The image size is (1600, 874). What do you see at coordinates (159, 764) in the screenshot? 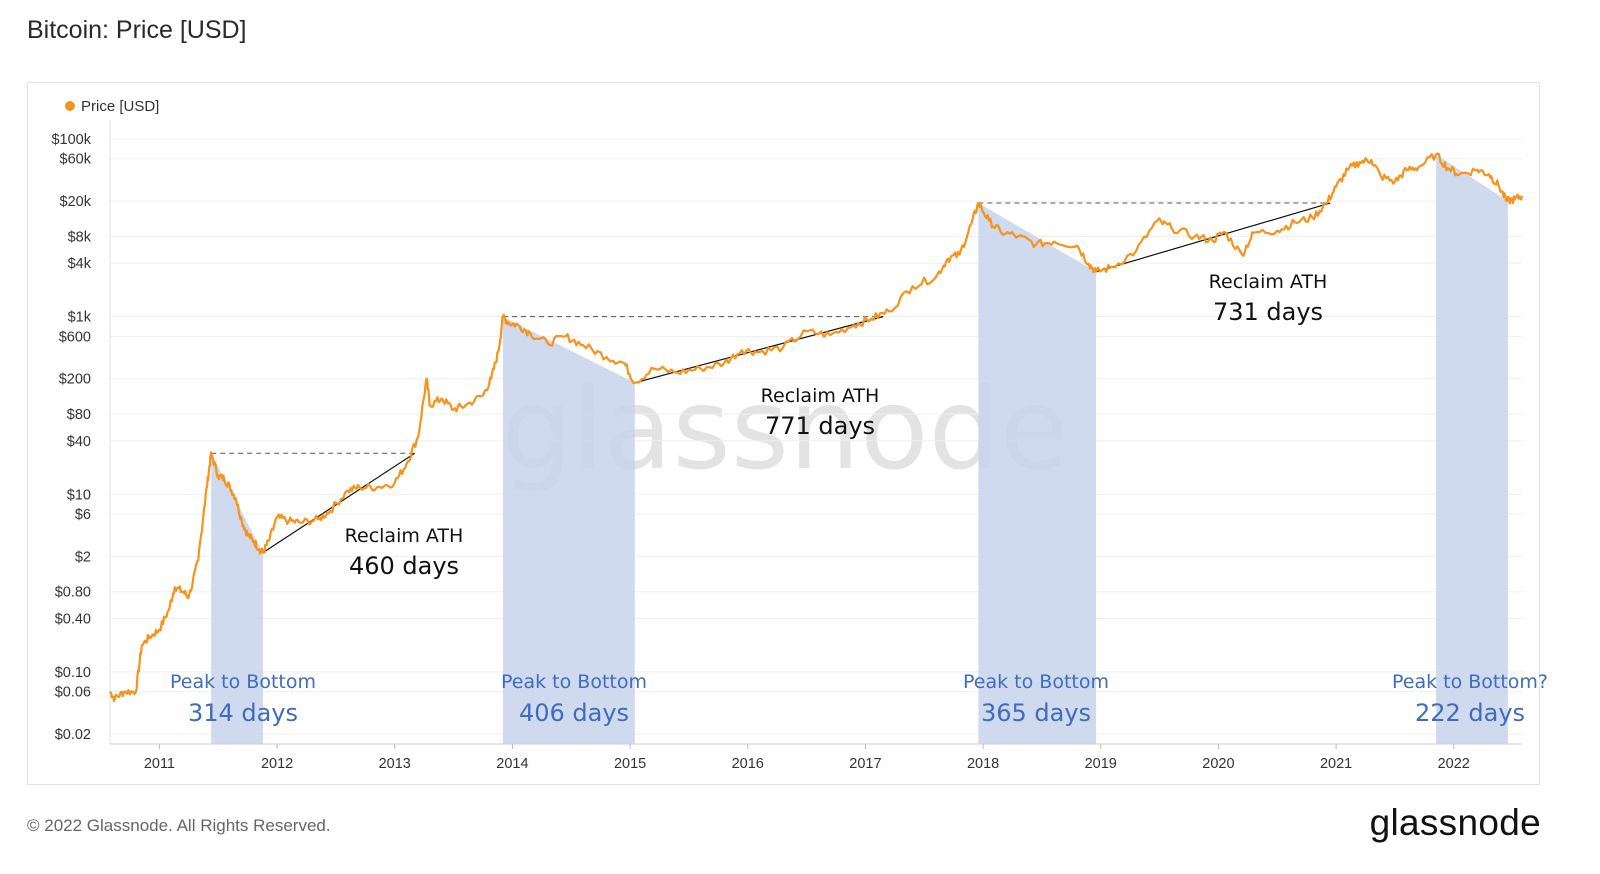
I see `x-tick-label: 2011` at bounding box center [159, 764].